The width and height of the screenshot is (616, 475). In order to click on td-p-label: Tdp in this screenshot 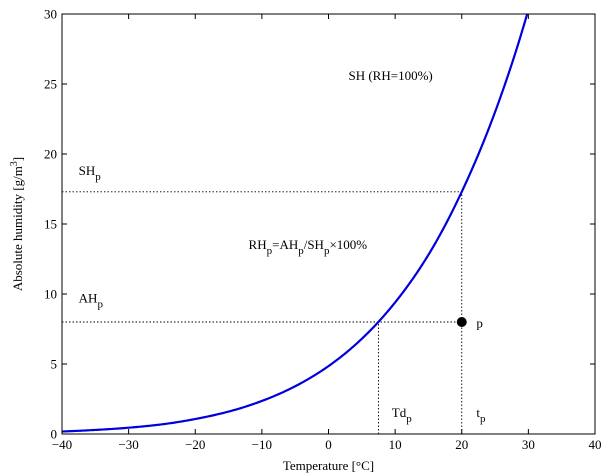, I will do `click(402, 415)`.